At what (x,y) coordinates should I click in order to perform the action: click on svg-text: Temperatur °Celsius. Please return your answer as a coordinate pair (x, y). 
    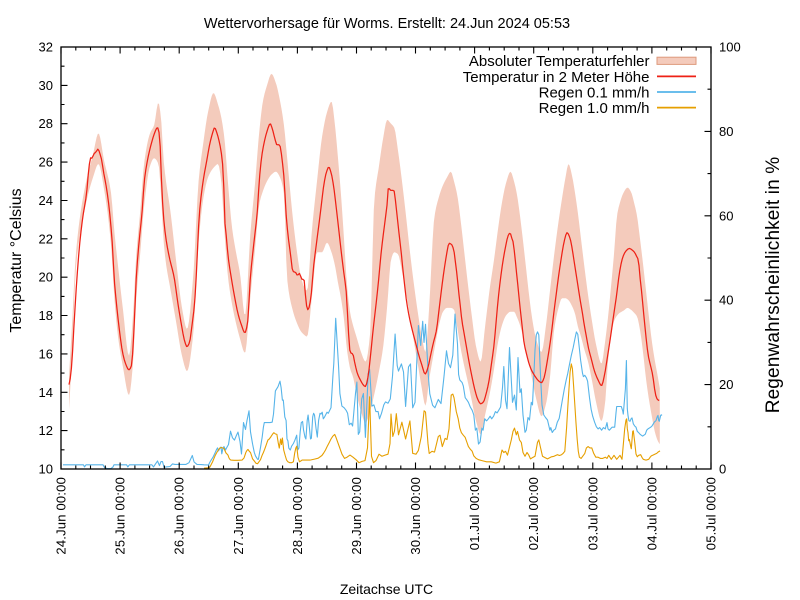
    Looking at the image, I should click on (16, 260).